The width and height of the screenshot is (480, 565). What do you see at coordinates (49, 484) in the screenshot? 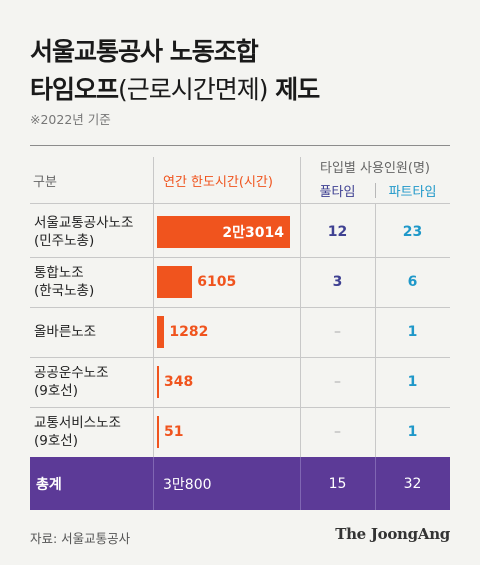
I see `total-label: 총계` at bounding box center [49, 484].